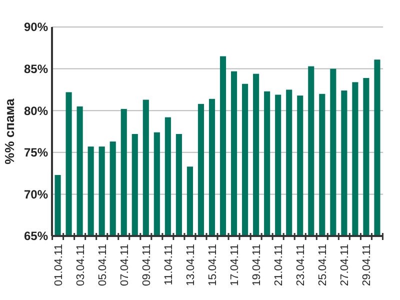 Image resolution: width=400 pixels, height=300 pixels. Describe the element at coordinates (80, 265) in the screenshot. I see `x-tick-label: 03.04.11` at that location.